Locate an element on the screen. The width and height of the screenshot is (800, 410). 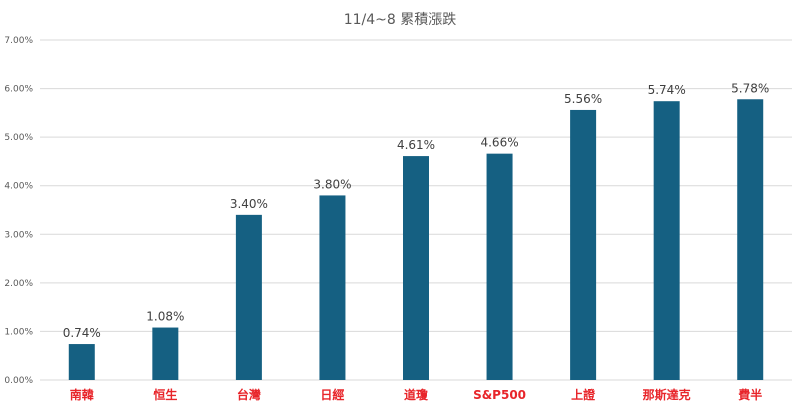
category-label: 費半 is located at coordinates (750, 394).